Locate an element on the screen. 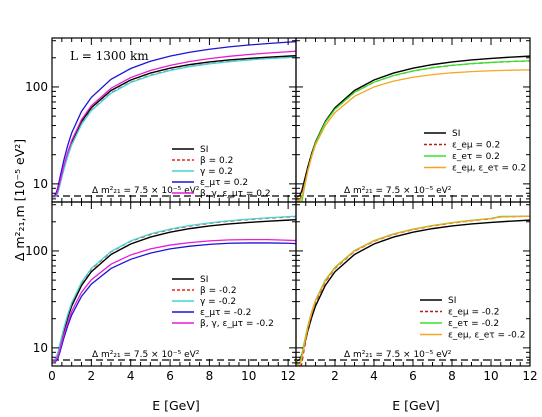 The height and width of the screenshot is (417, 542). legend-label: β, γ, ε_μτ = -0.2 is located at coordinates (237, 324).